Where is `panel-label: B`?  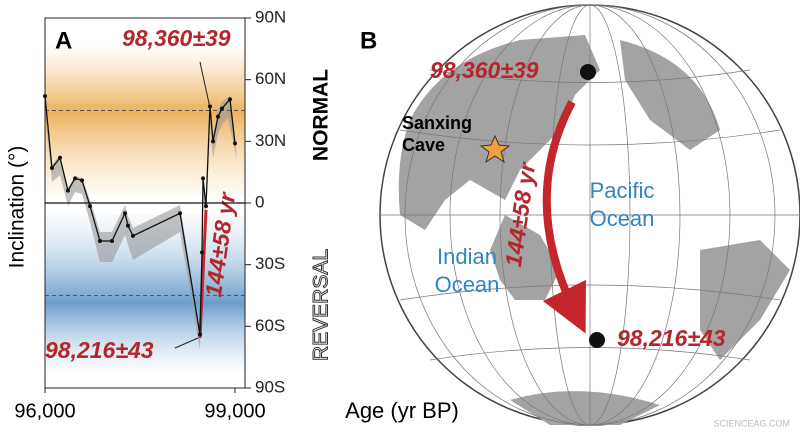
panel-label: B is located at coordinates (368, 40).